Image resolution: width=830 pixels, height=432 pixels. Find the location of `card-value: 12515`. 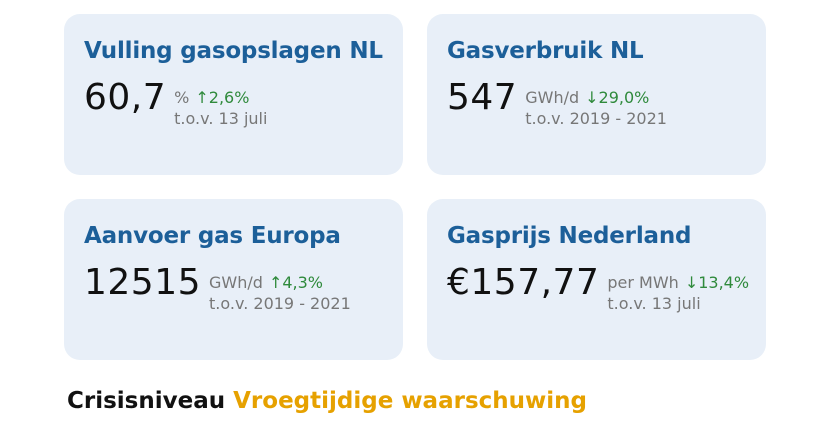

card-value: 12515 is located at coordinates (143, 282).